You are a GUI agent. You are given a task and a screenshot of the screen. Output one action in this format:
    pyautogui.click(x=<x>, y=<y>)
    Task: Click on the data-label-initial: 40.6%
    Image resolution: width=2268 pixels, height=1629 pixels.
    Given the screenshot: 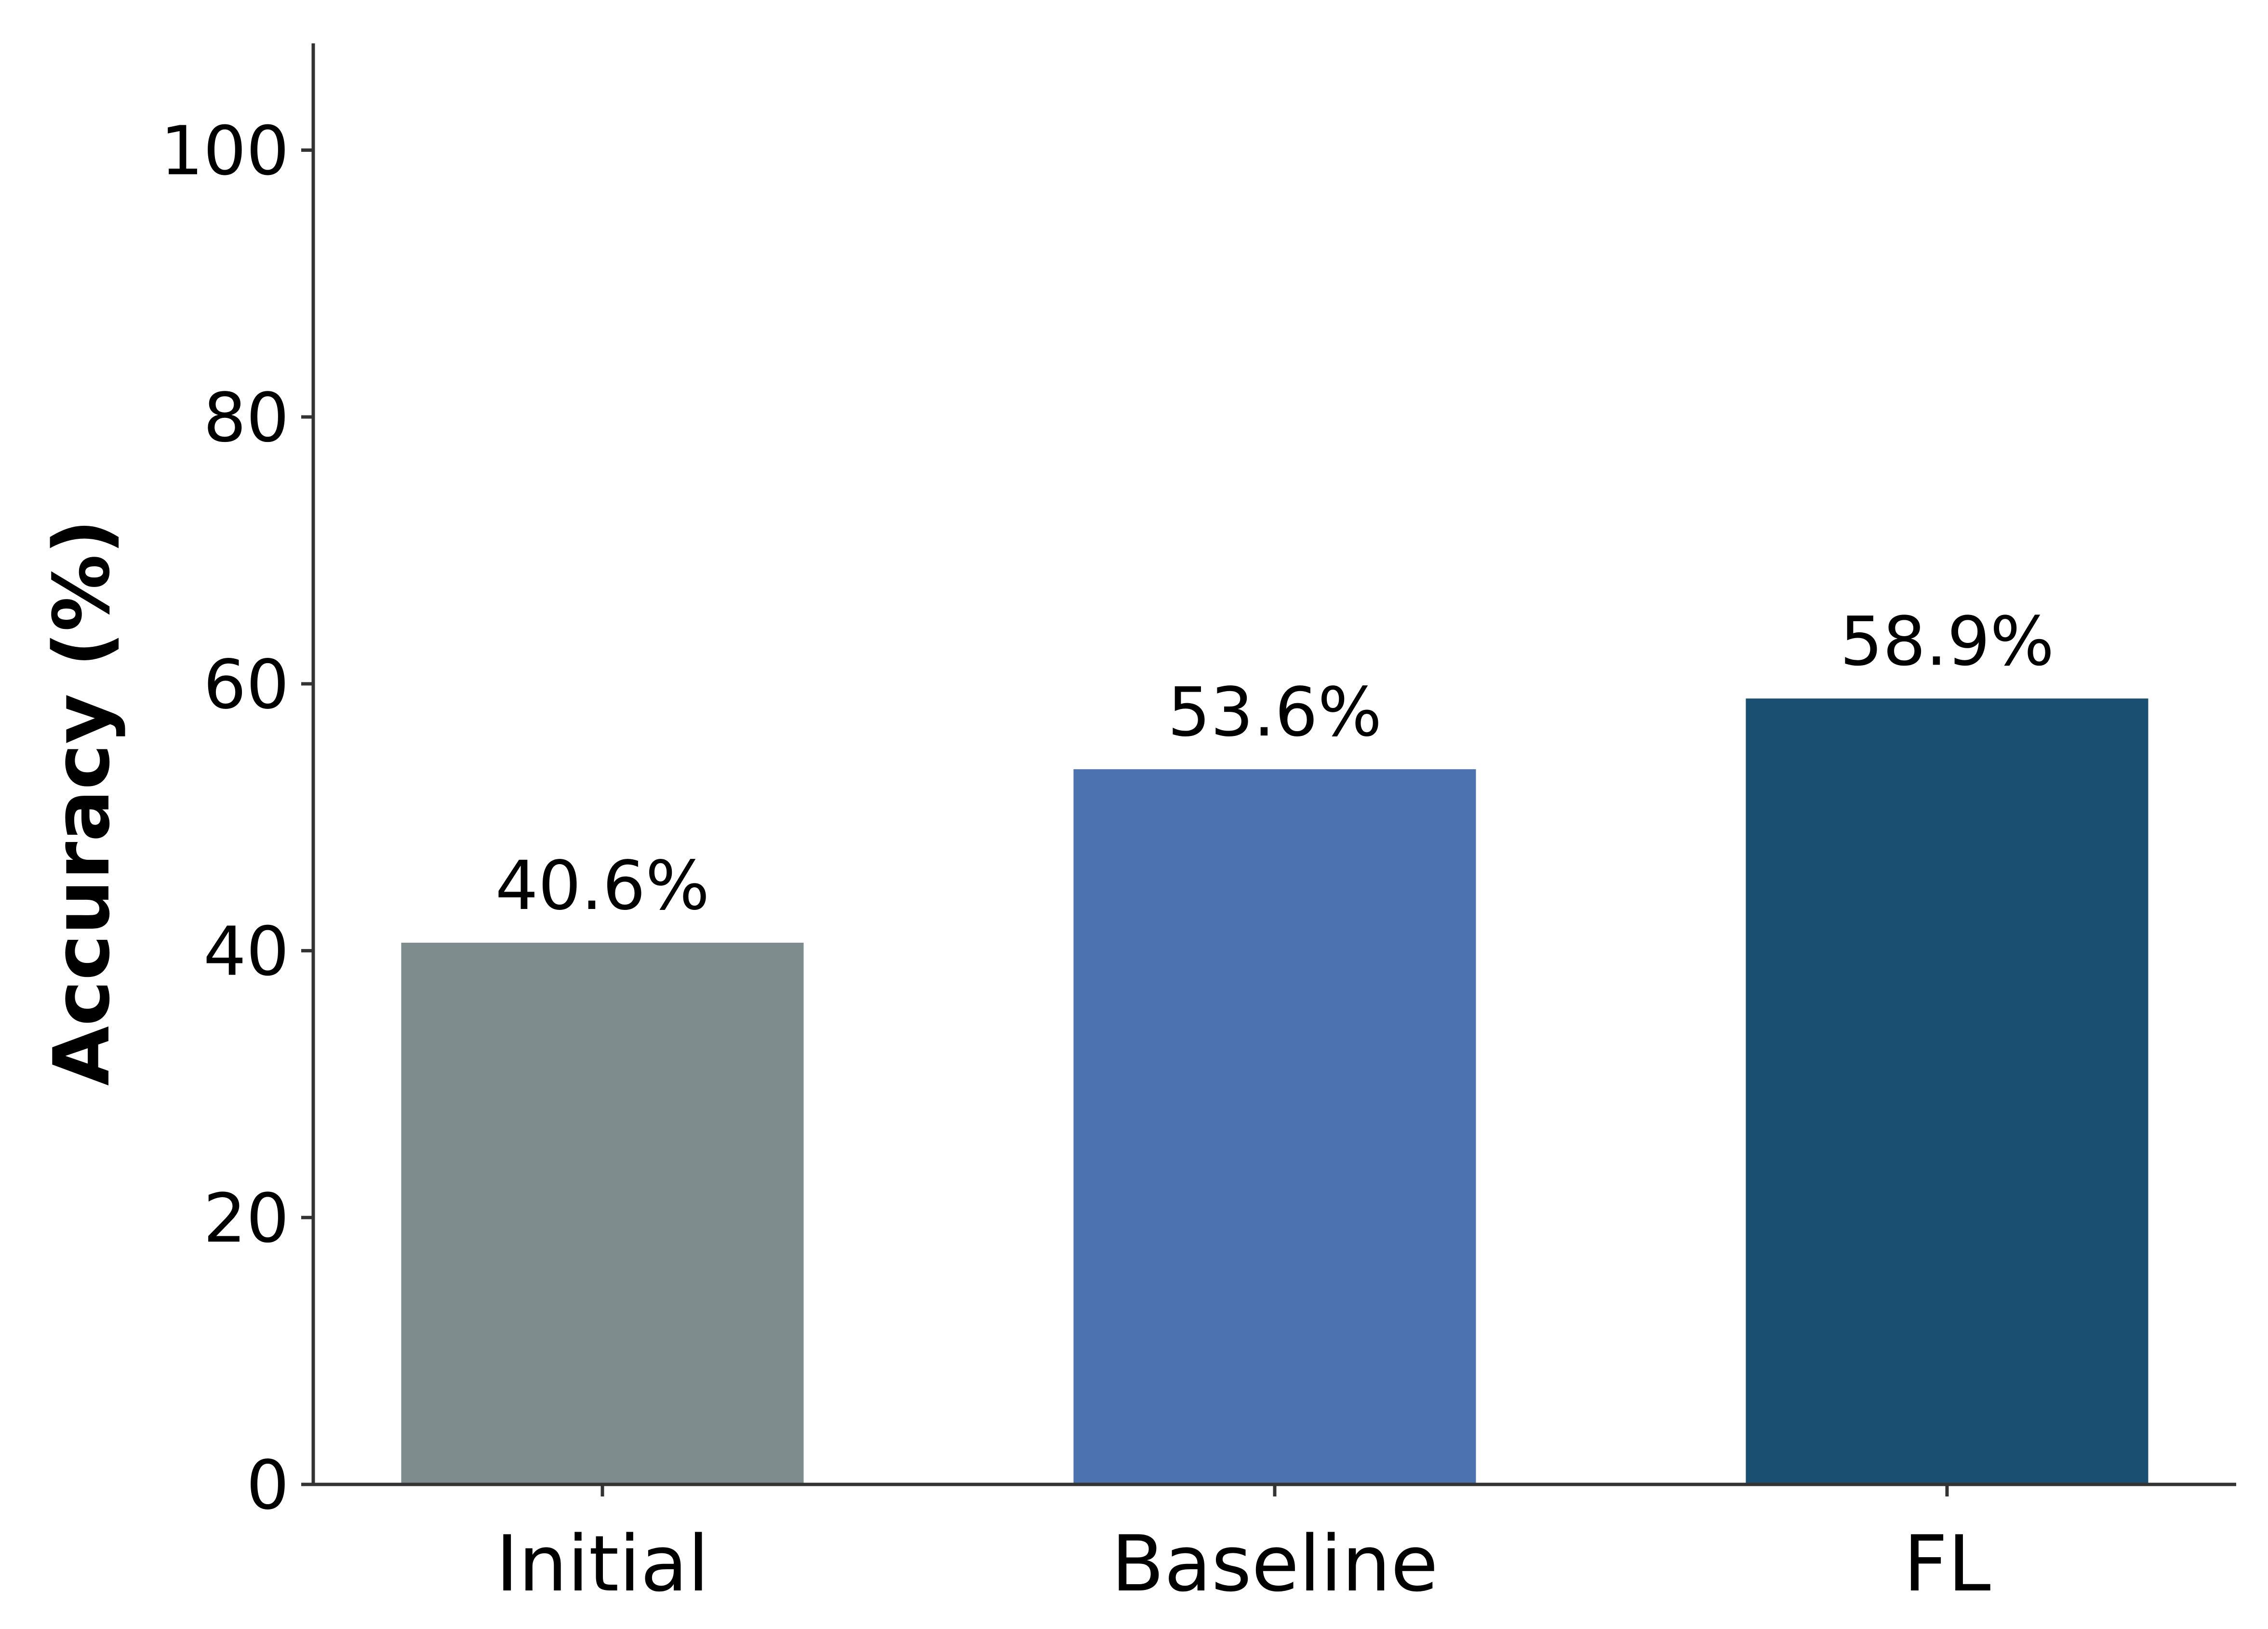 What is the action you would take?
    pyautogui.click(x=602, y=886)
    